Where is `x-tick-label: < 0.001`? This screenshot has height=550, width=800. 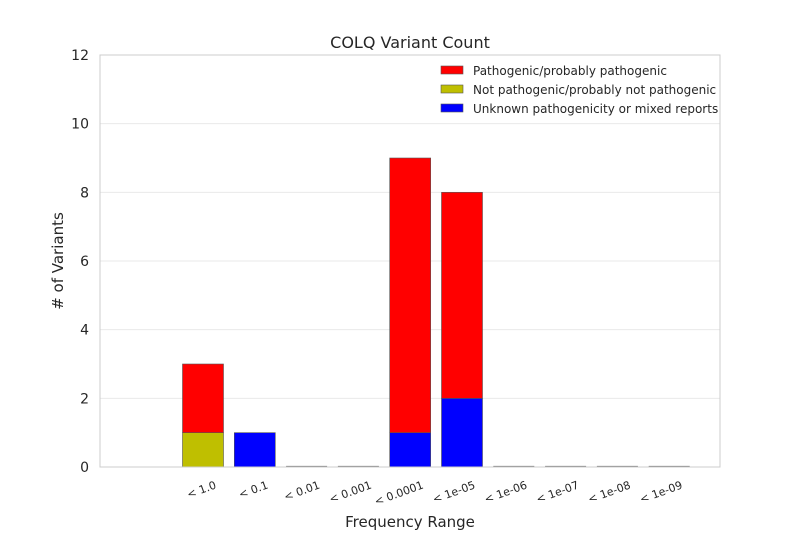 x-tick-label: < 0.001 is located at coordinates (350, 492).